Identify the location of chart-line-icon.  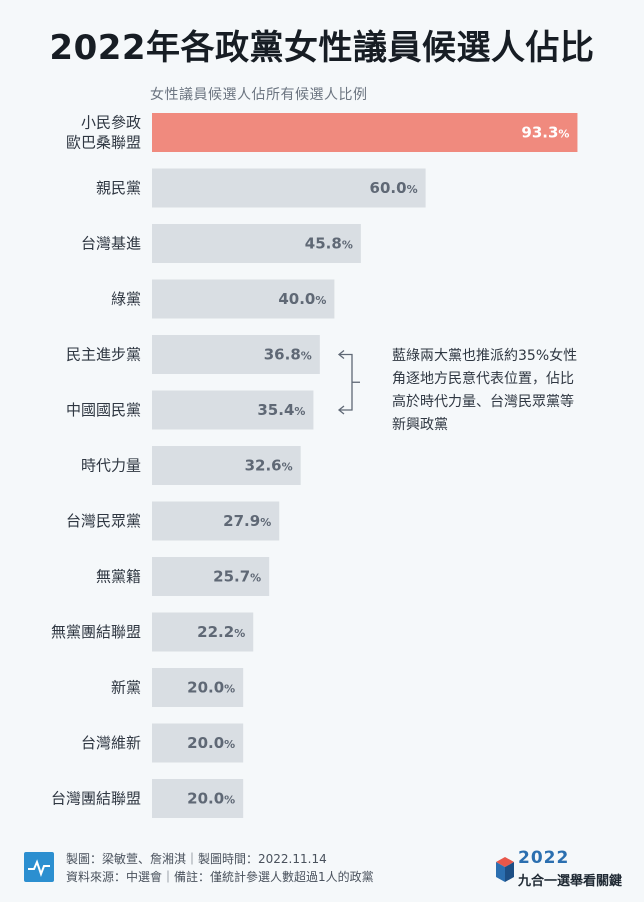
(39, 867).